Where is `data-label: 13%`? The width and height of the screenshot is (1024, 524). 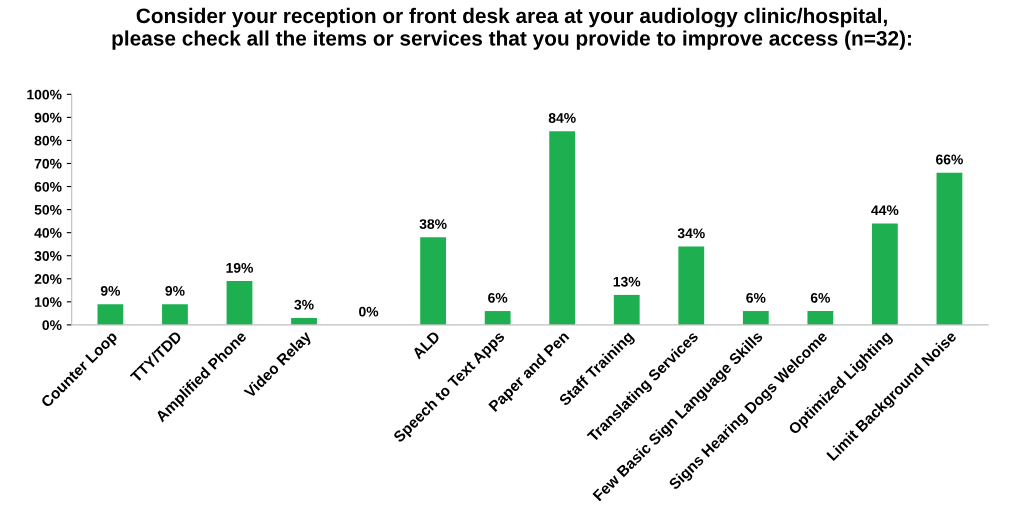 data-label: 13% is located at coordinates (627, 281).